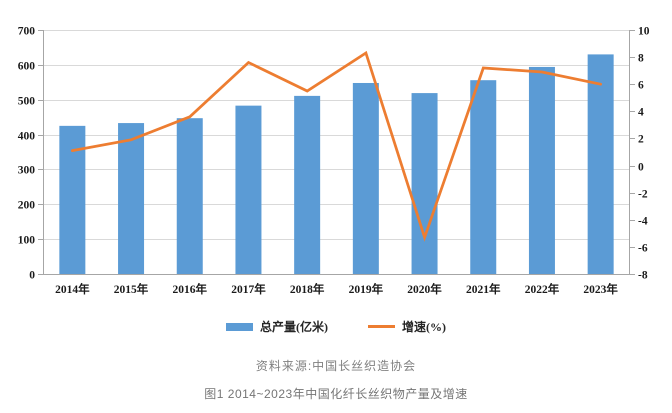  I want to click on bar-2018年, so click(307, 184).